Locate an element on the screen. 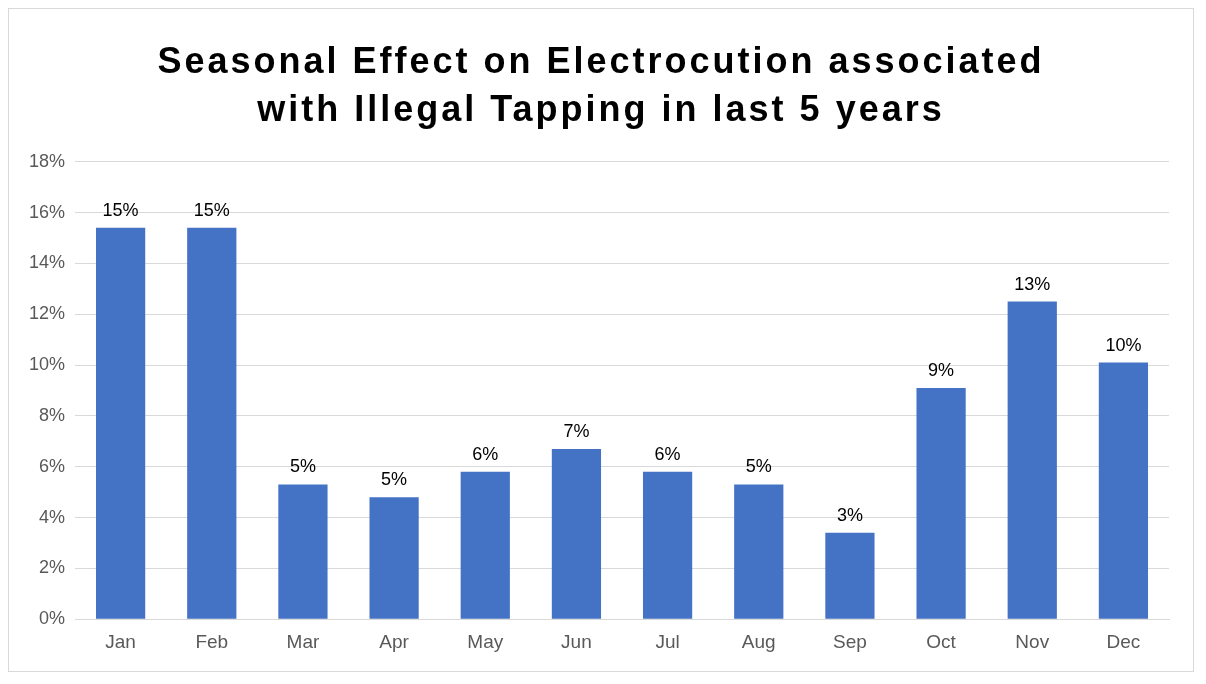 This screenshot has width=1206, height=684. y-tick-label: 2% is located at coordinates (52, 567).